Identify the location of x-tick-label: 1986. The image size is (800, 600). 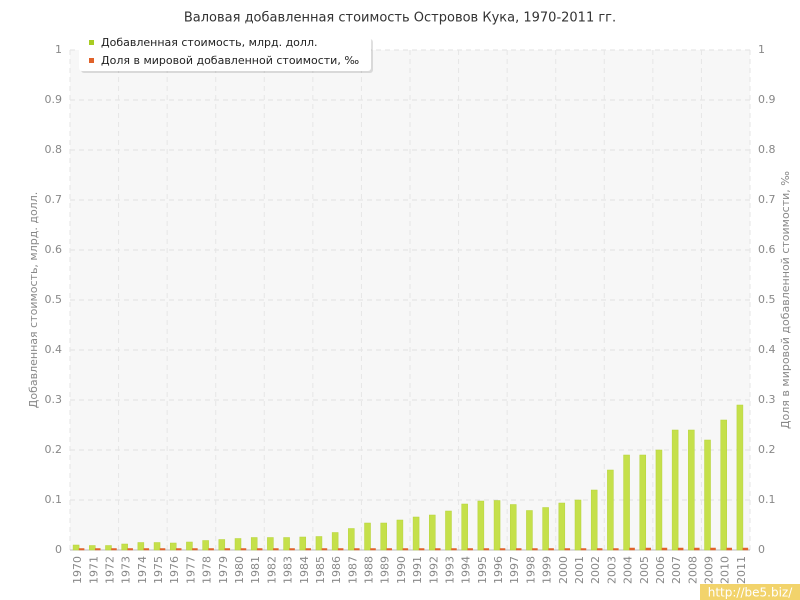
(336, 570).